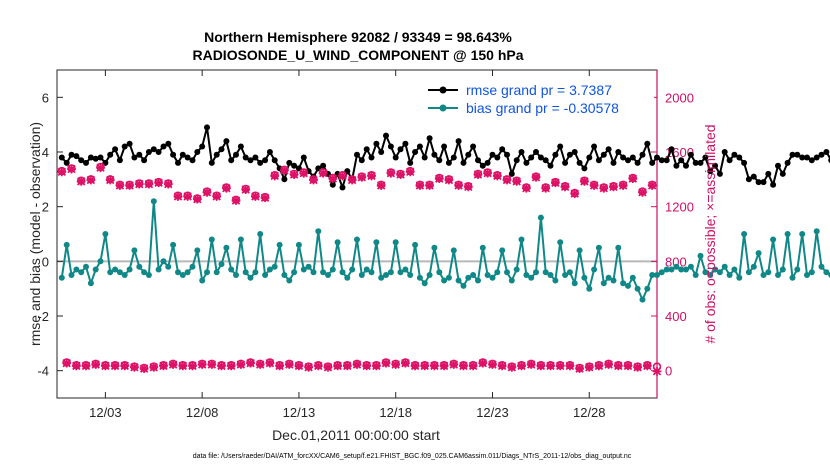  I want to click on y-tick-label-right: 0, so click(668, 371).